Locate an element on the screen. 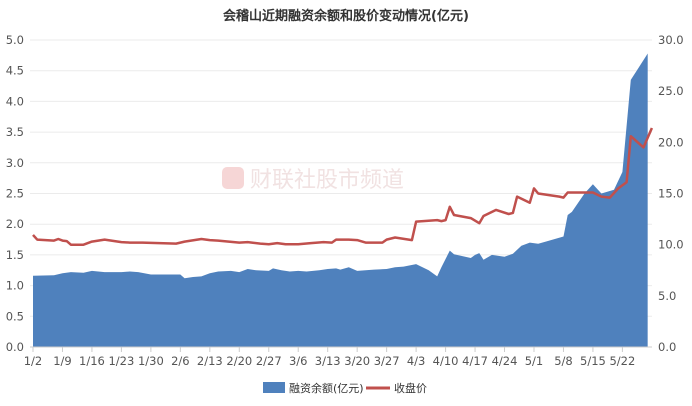 The image size is (692, 406). x-tick-label: 5/15 is located at coordinates (593, 361).